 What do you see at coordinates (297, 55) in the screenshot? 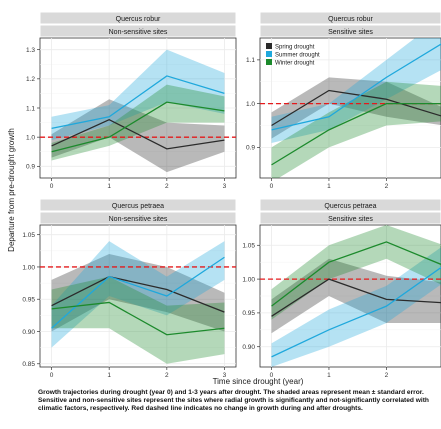
I see `legend-label: Summer drought` at bounding box center [297, 55].